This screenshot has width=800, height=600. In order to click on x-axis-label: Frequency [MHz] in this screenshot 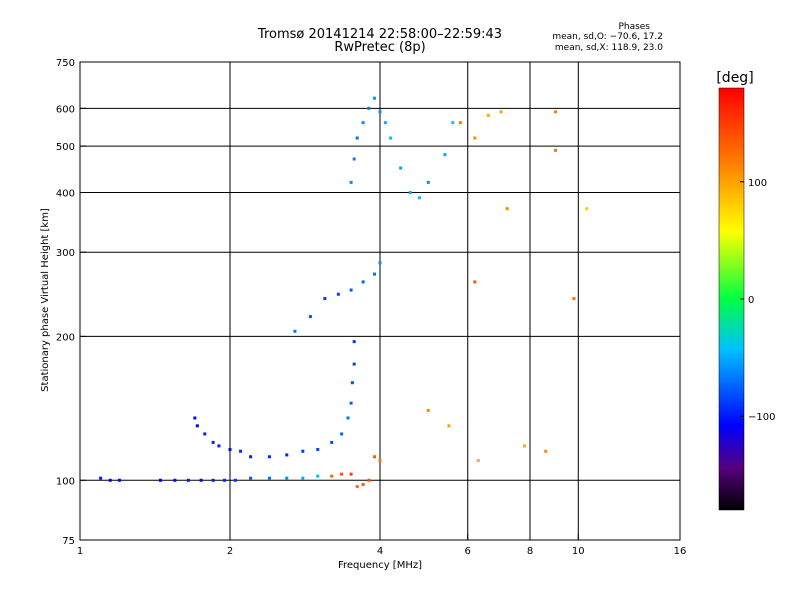, I will do `click(380, 565)`.